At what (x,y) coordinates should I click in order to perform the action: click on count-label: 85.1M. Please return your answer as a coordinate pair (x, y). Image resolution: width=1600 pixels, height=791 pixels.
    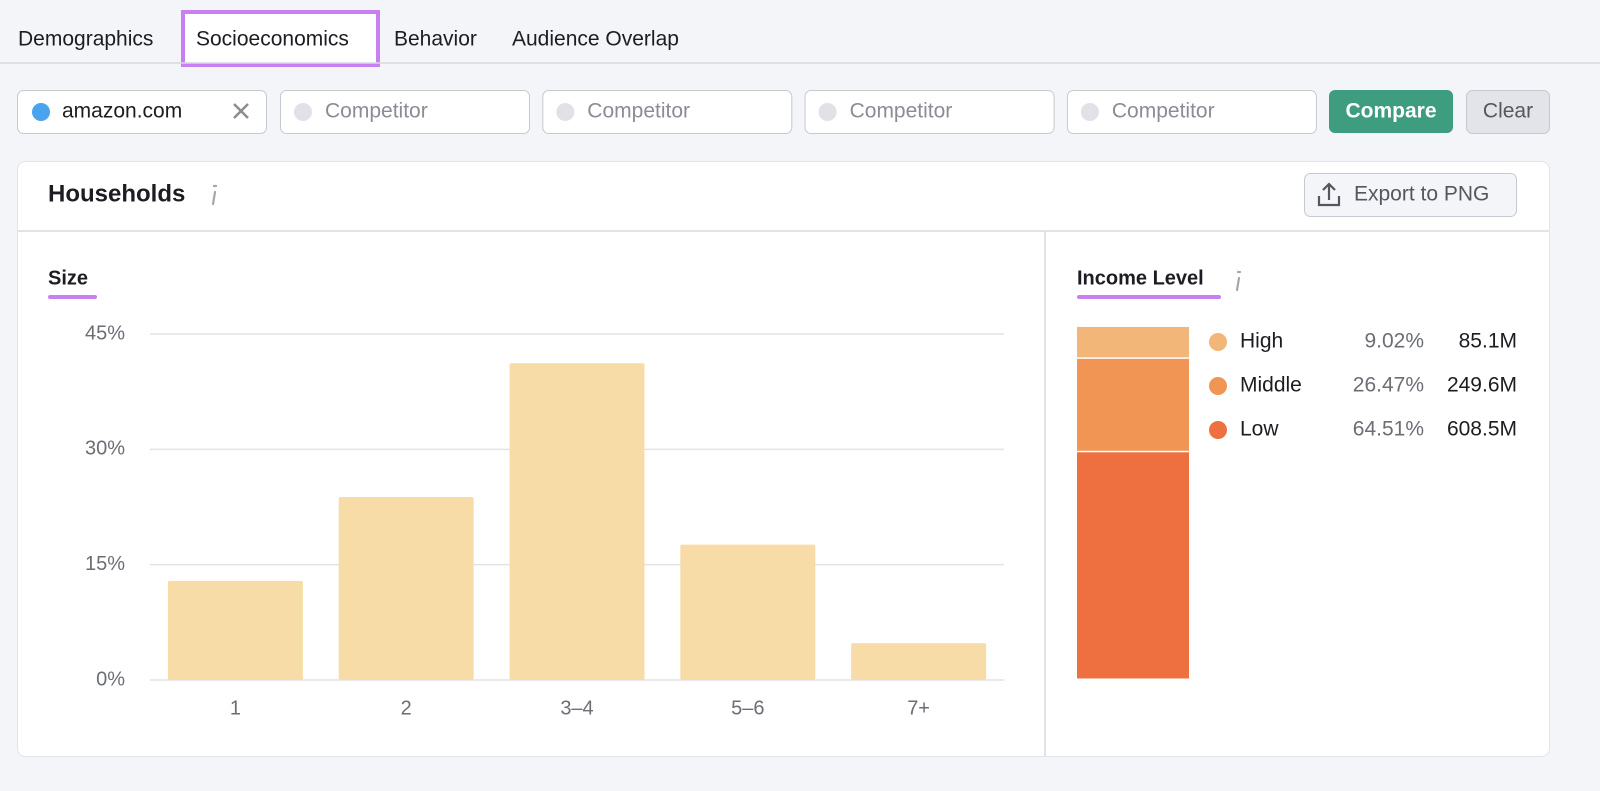
    Looking at the image, I should click on (1488, 341).